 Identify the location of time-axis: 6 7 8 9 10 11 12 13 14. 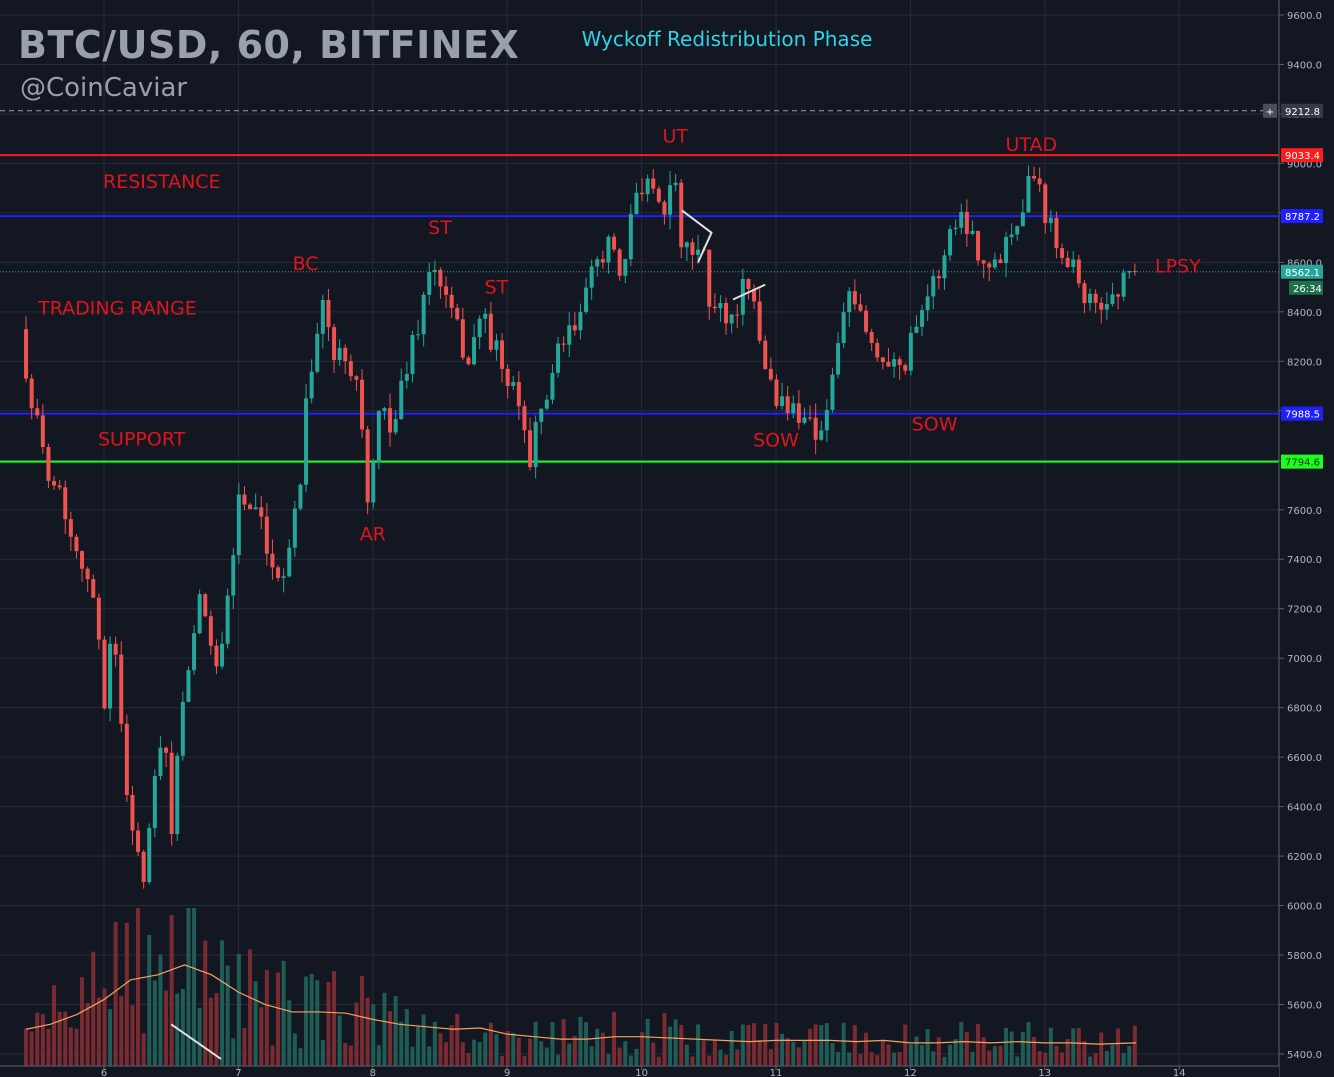
(639, 1071).